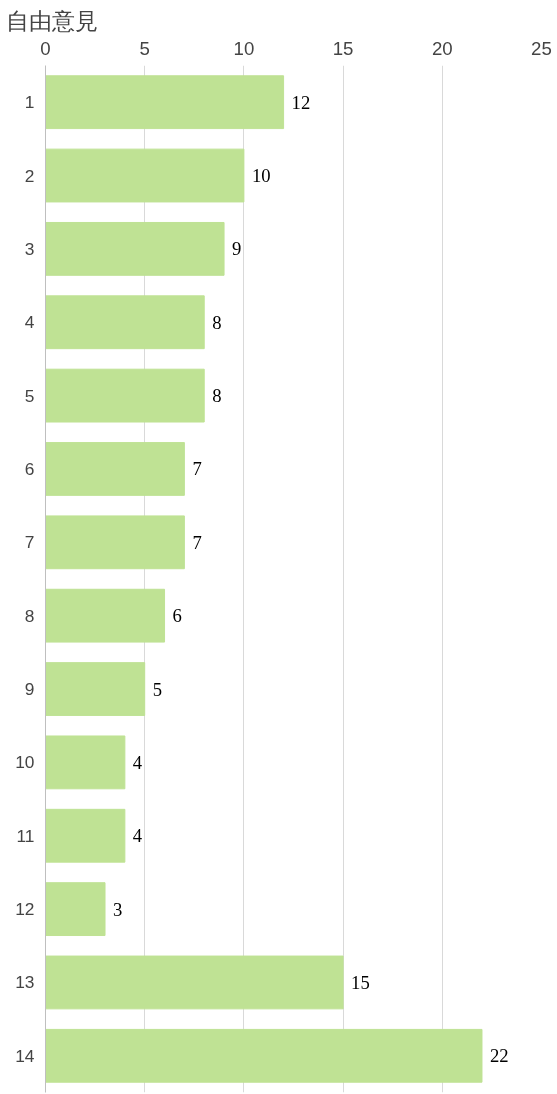 Image resolution: width=557 pixels, height=1094 pixels. What do you see at coordinates (29, 542) in the screenshot?
I see `y-tick-label: 7` at bounding box center [29, 542].